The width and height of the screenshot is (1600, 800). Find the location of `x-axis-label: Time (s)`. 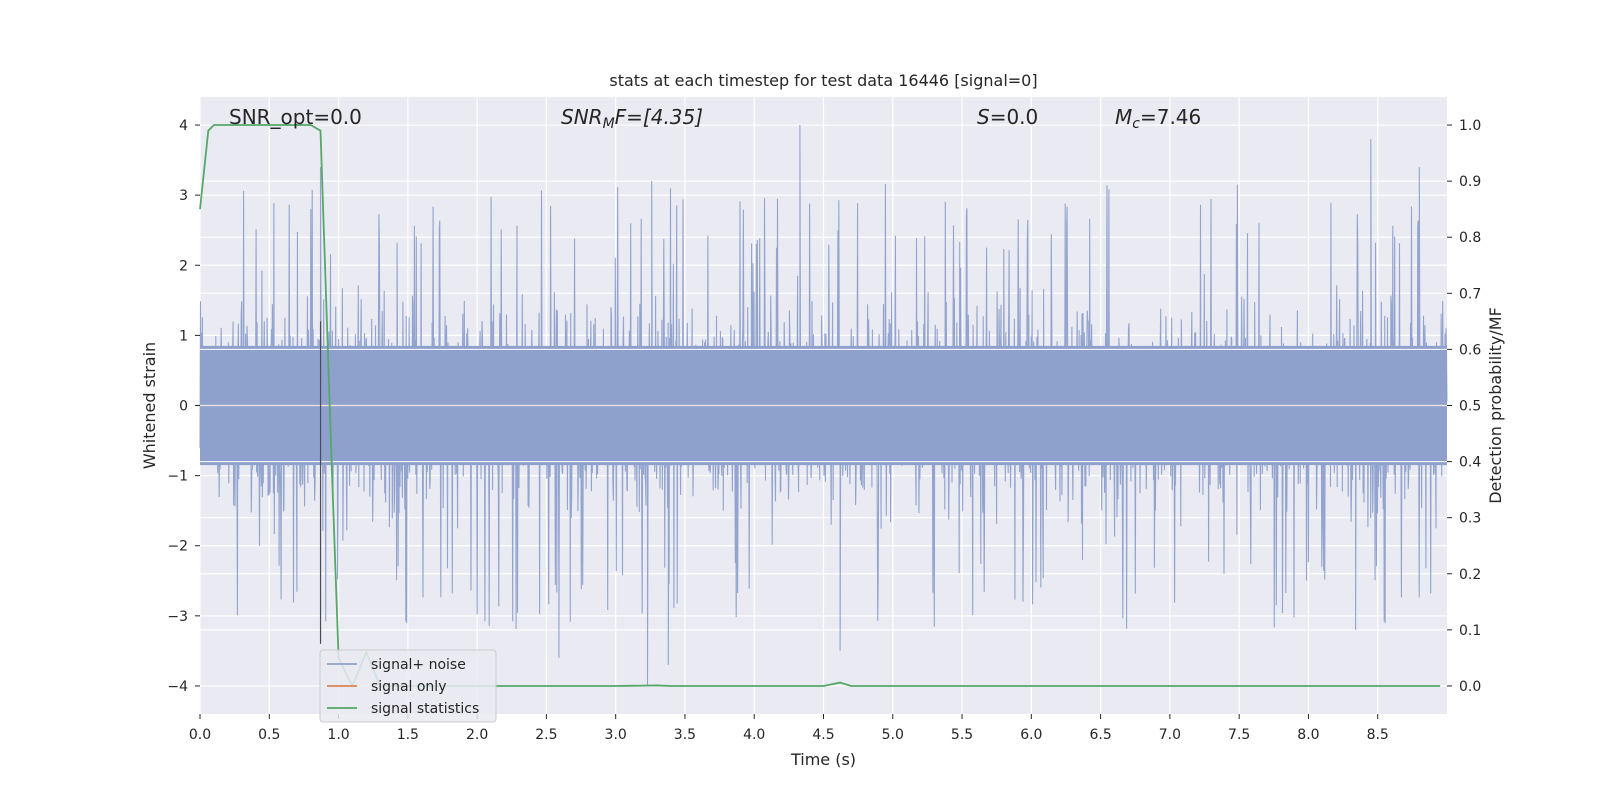

x-axis-label: Time (s) is located at coordinates (823, 759).